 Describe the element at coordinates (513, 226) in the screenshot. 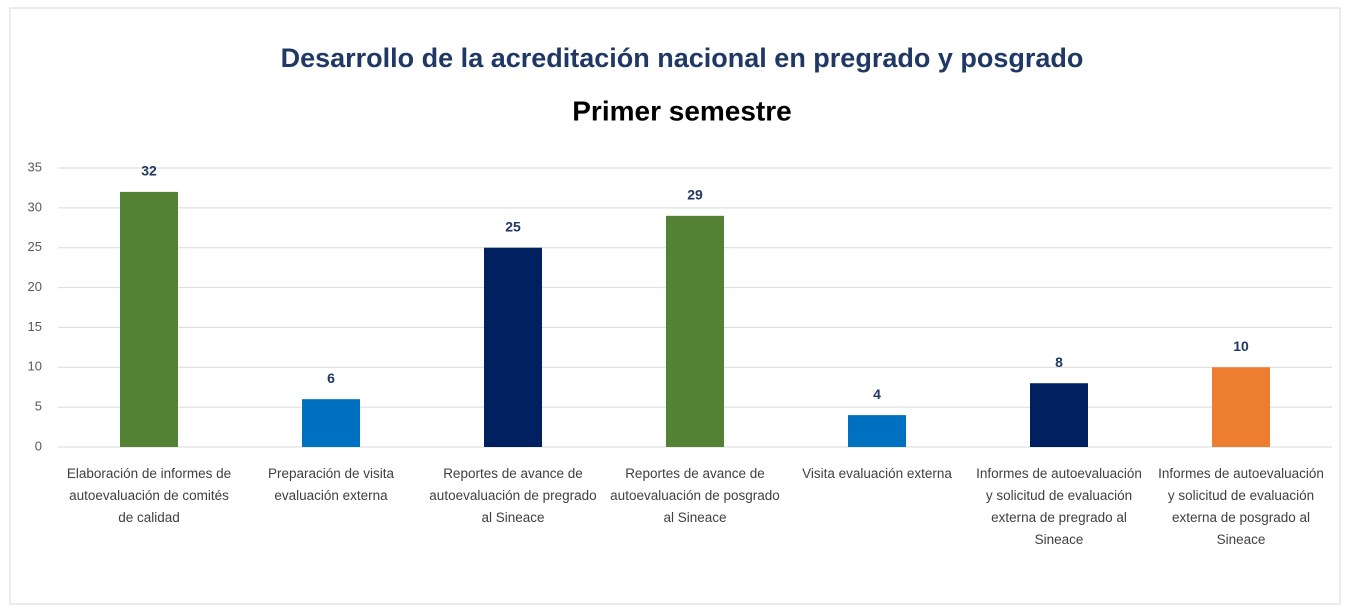

I see `data-label: 25` at that location.